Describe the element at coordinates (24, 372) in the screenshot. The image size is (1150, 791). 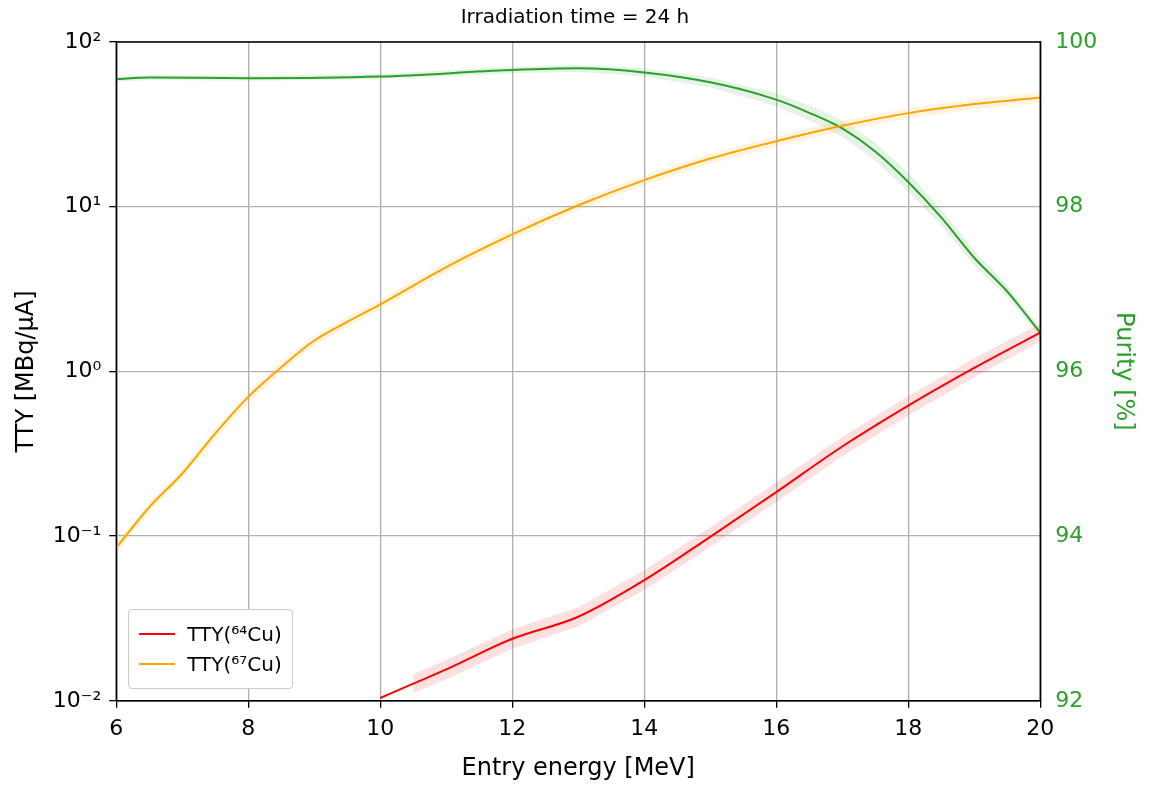
I see `y-axis-title: TTY [MBq/μA]` at that location.